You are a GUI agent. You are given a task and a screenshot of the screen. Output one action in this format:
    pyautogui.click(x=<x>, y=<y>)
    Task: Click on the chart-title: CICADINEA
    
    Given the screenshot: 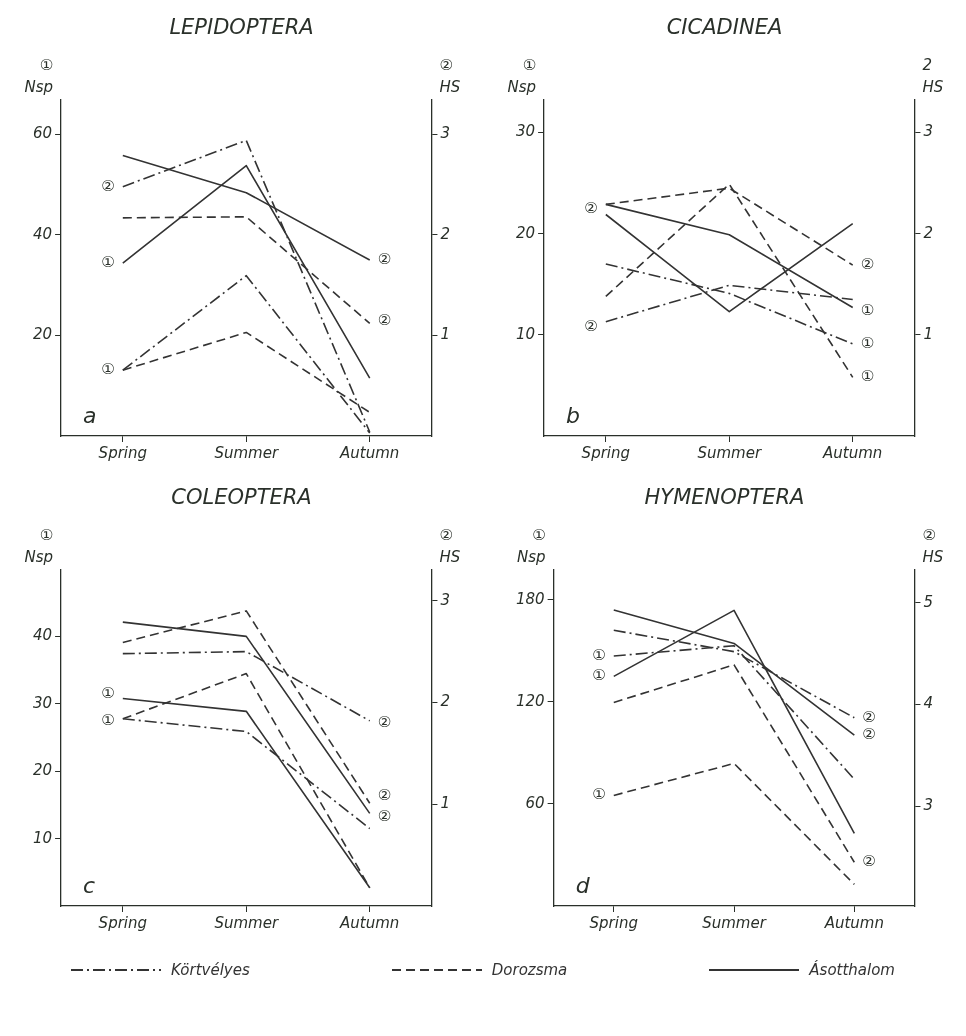 What is the action you would take?
    pyautogui.click(x=724, y=27)
    